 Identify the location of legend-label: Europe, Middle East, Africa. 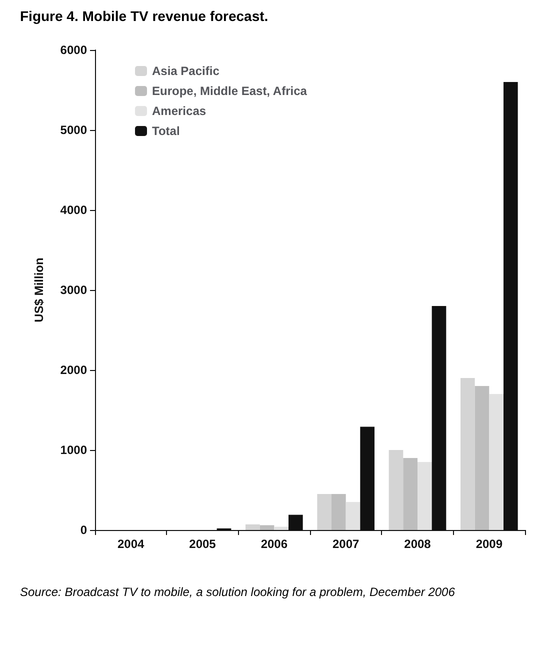
(230, 91).